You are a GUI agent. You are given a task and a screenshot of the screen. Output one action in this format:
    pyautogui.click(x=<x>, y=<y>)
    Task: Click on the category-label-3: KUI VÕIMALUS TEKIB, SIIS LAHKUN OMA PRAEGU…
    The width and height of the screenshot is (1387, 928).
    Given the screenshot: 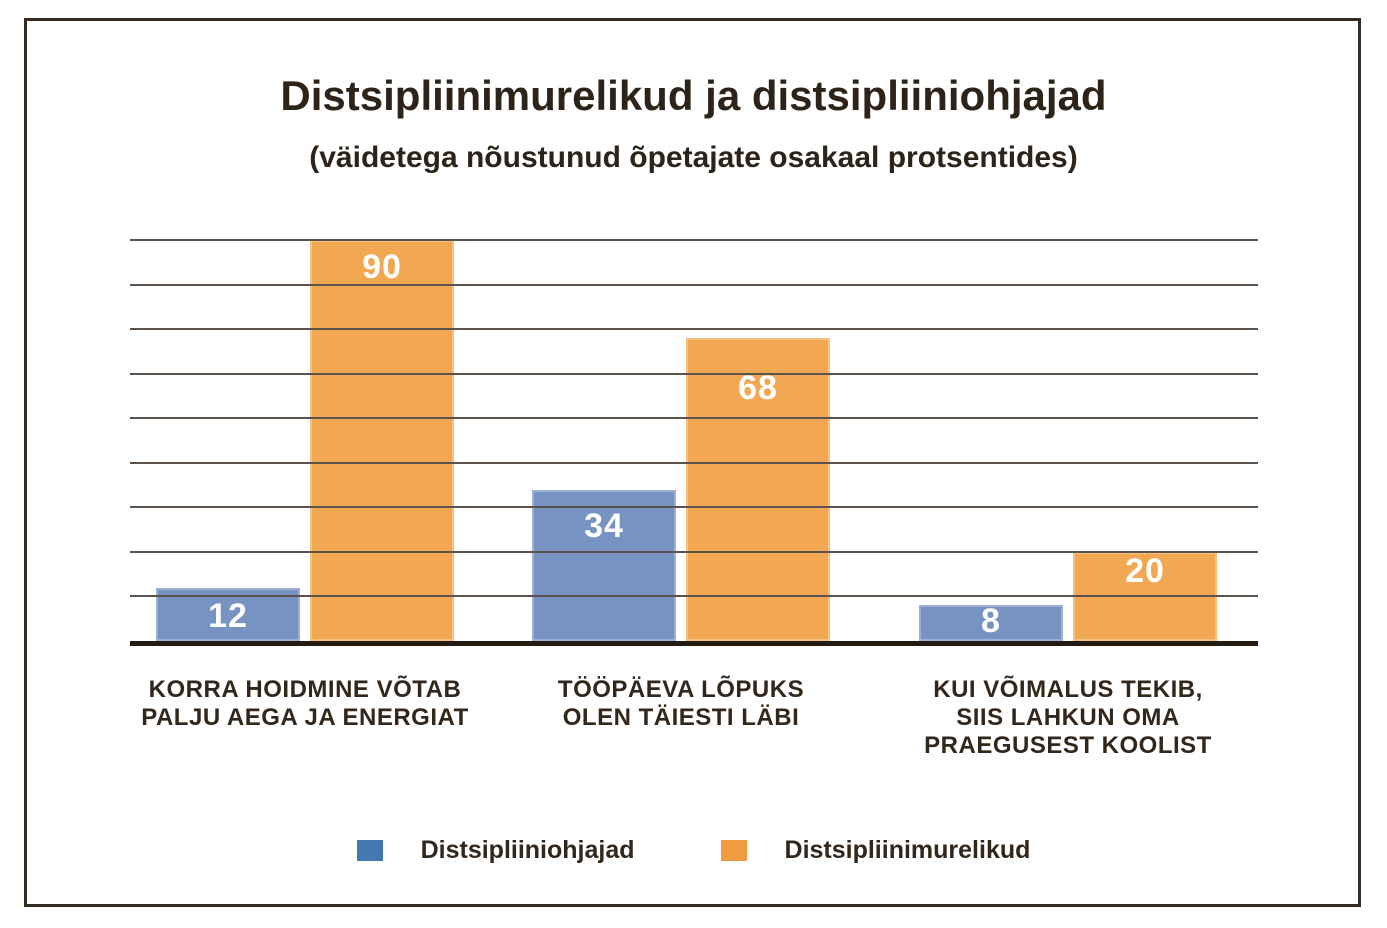 What is the action you would take?
    pyautogui.click(x=1068, y=718)
    